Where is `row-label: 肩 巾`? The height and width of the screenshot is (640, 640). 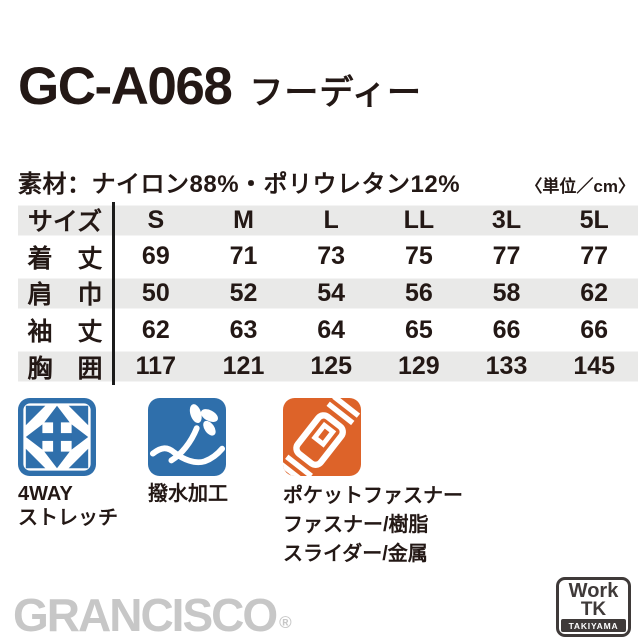 row-label: 肩 巾 is located at coordinates (65, 295).